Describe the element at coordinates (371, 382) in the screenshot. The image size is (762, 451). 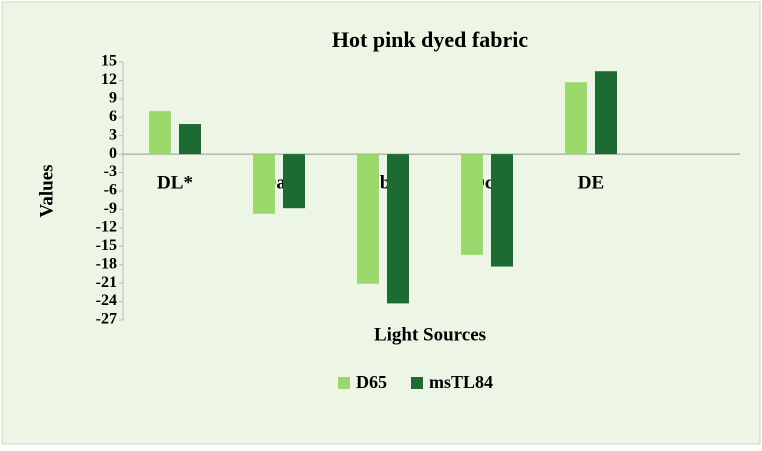
I see `legend-label: D65` at that location.